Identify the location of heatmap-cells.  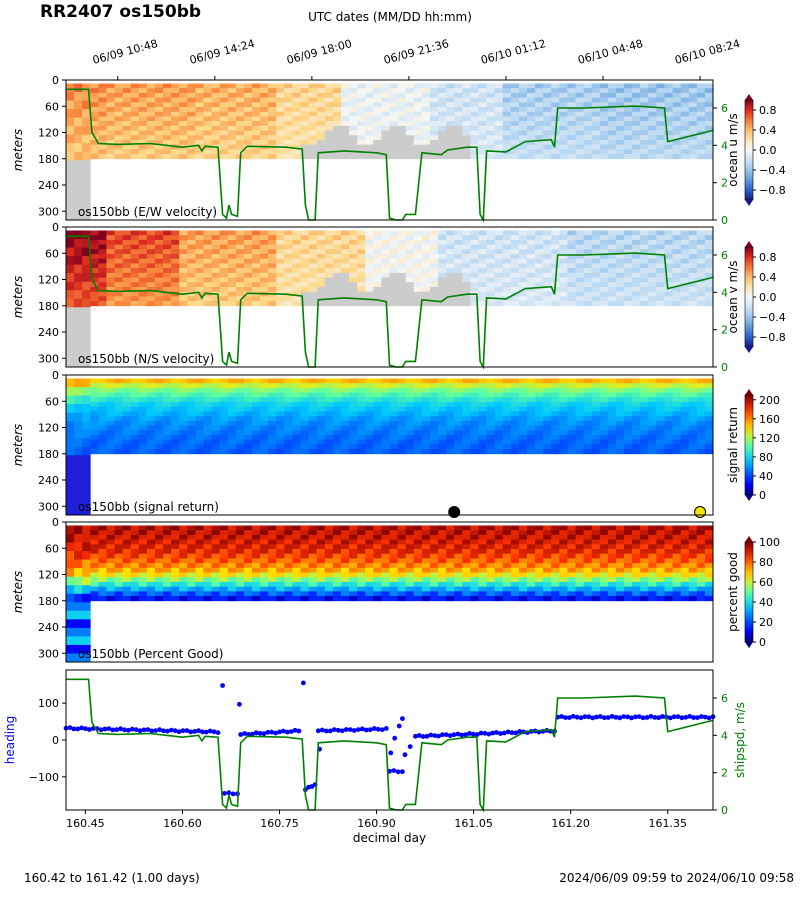
(390, 447).